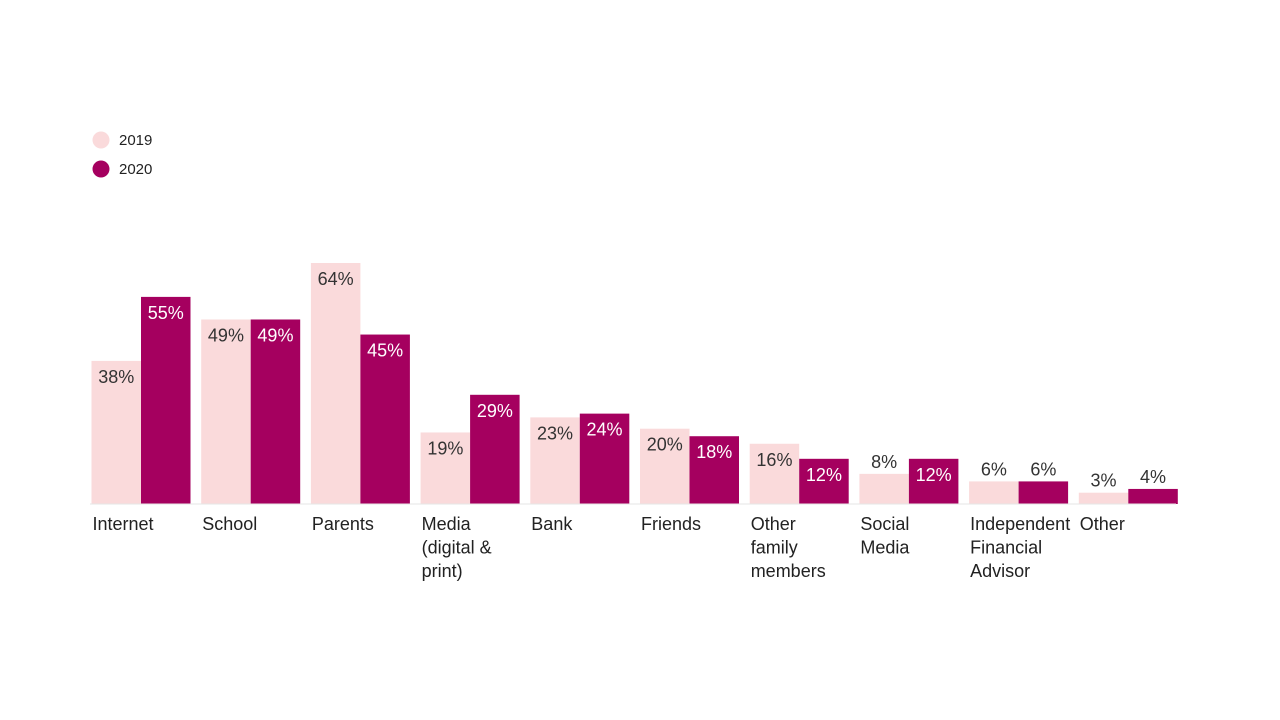 Image resolution: width=1280 pixels, height=720 pixels. I want to click on bar-2019-independent-financial-advisor, so click(994, 492).